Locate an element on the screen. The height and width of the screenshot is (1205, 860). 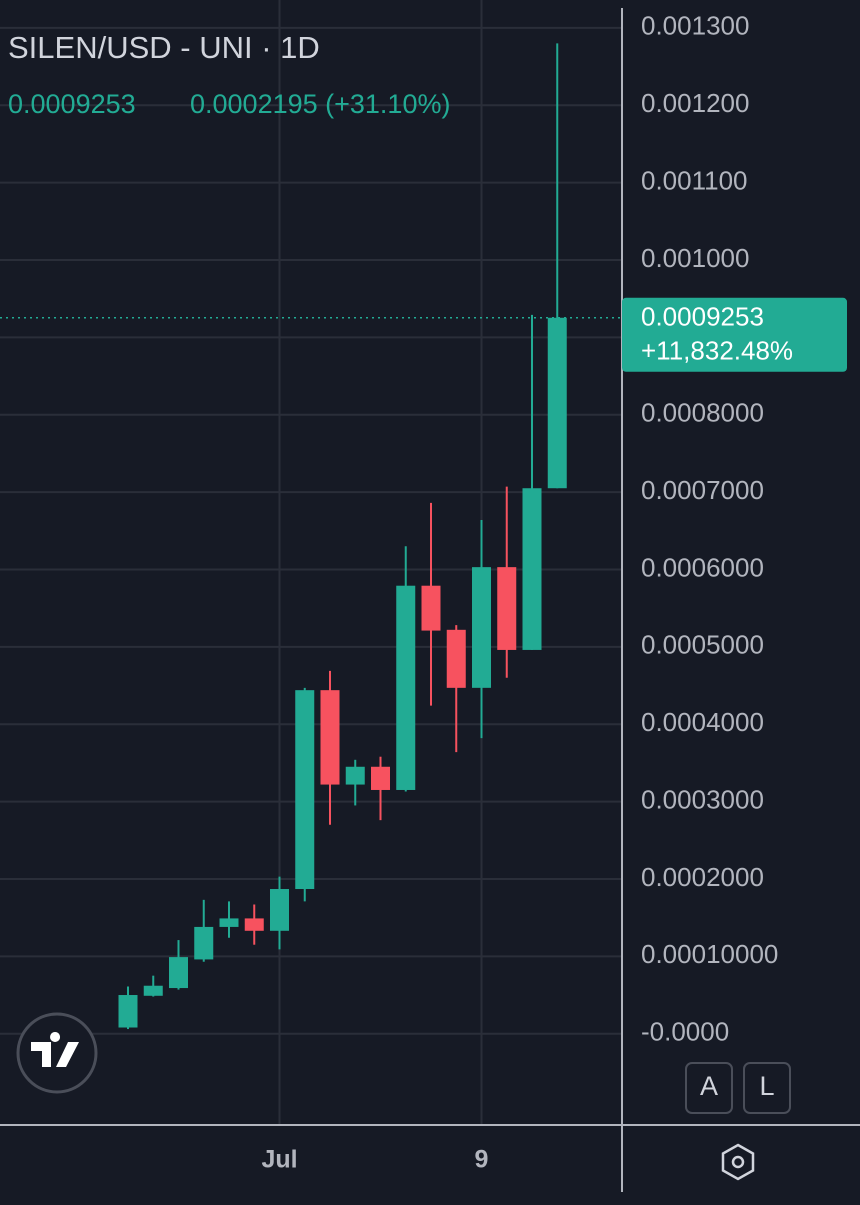
logo-circle is located at coordinates (57, 1053).